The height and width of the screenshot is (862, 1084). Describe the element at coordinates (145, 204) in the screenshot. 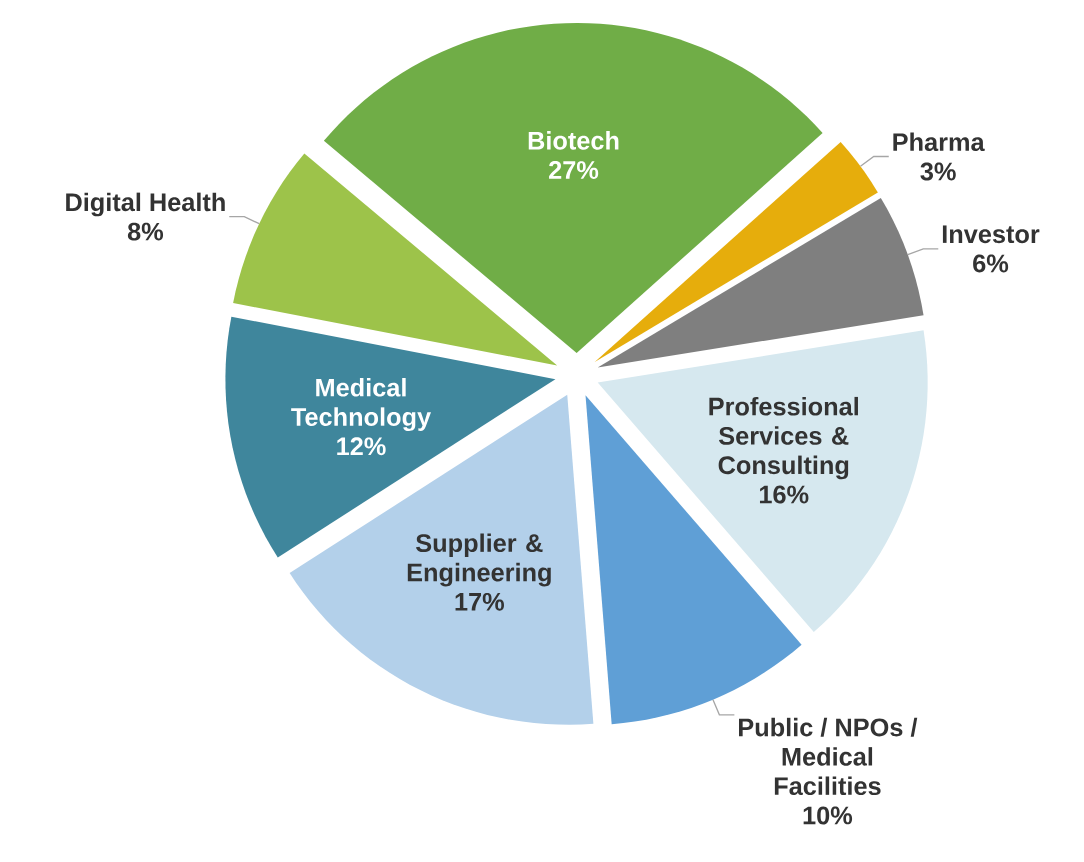

I see `slice-label: Digital Health` at that location.